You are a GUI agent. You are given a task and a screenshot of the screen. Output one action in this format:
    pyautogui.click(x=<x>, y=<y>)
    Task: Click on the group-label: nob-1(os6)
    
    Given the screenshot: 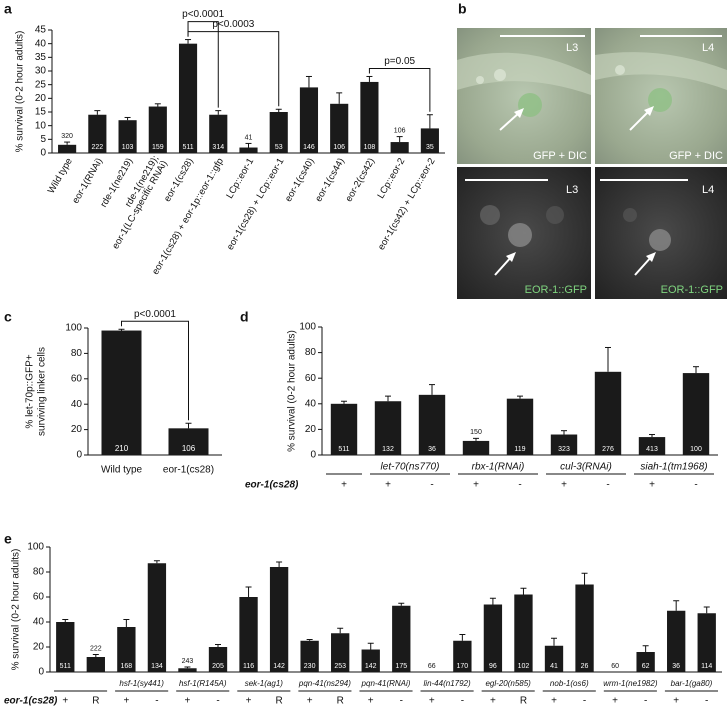 What is the action you would take?
    pyautogui.click(x=569, y=683)
    